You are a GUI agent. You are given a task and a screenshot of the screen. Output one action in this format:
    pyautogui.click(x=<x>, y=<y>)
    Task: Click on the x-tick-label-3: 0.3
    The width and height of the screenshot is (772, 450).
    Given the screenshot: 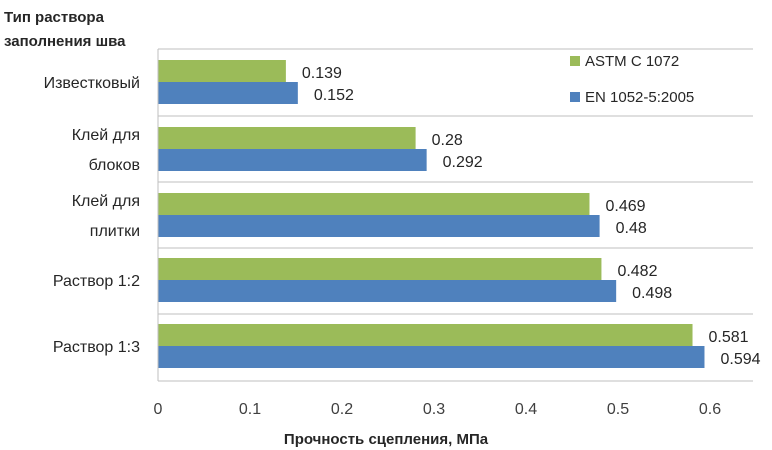 What is the action you would take?
    pyautogui.click(x=434, y=409)
    